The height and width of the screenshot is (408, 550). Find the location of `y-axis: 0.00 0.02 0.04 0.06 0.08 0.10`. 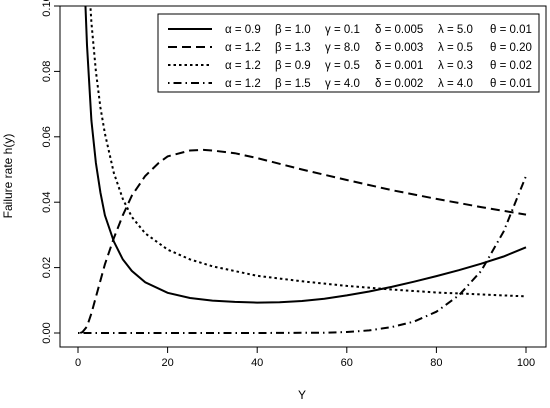

y-axis: 0.00 0.02 0.04 0.06 0.08 0.10 is located at coordinates (50, 172).